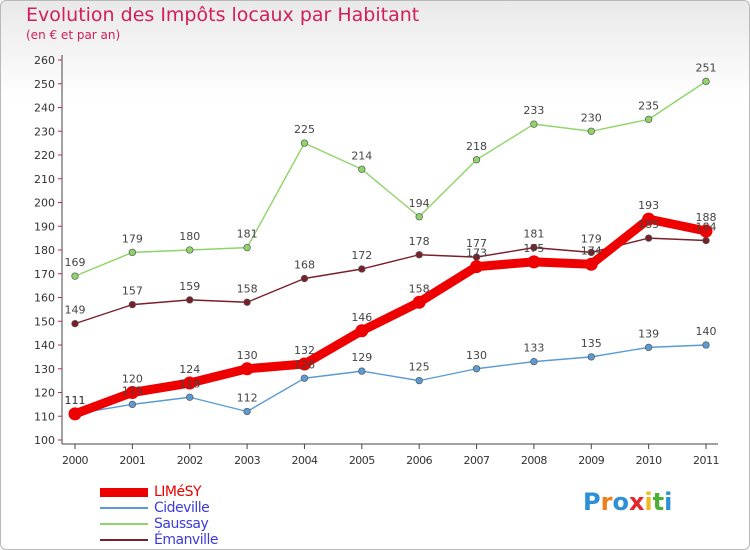  I want to click on x-tick-label: 2009, so click(591, 460).